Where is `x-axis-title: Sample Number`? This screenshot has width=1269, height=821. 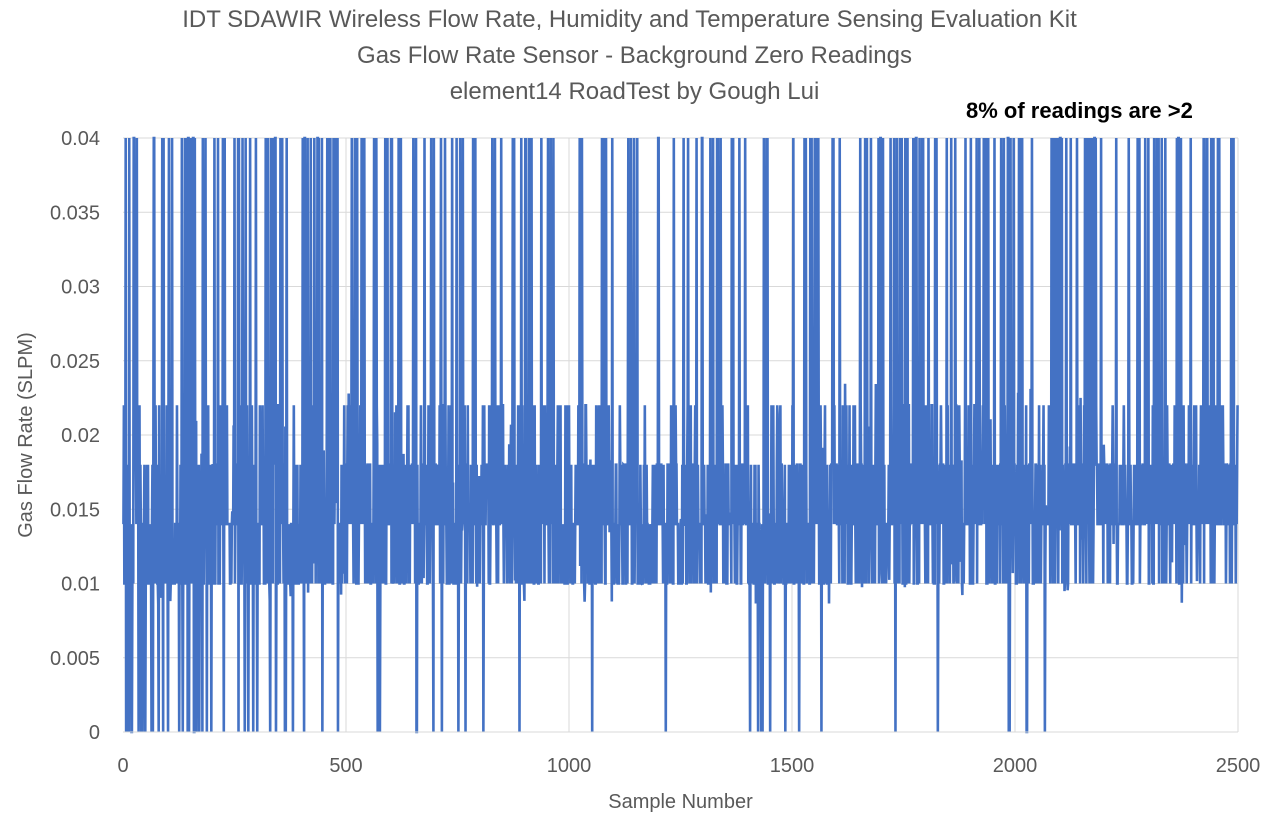
x-axis-title: Sample Number is located at coordinates (680, 802).